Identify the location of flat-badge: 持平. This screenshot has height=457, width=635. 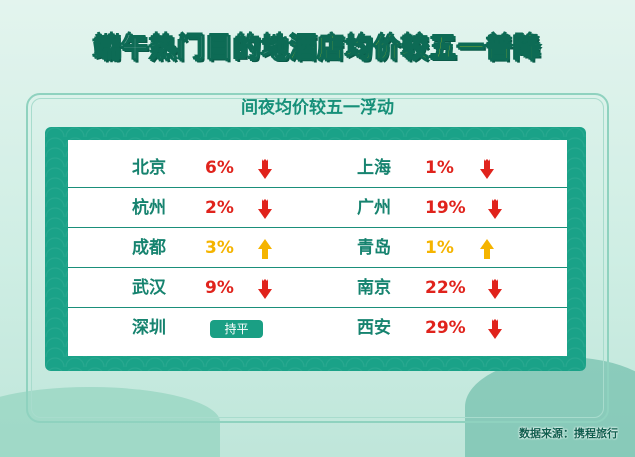
(236, 329).